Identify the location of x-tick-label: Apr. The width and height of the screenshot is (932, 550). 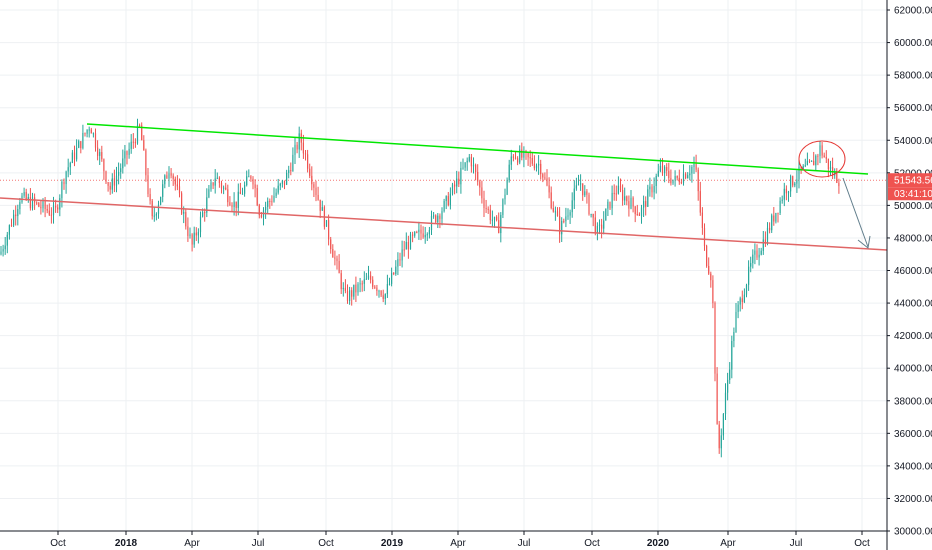
(192, 543).